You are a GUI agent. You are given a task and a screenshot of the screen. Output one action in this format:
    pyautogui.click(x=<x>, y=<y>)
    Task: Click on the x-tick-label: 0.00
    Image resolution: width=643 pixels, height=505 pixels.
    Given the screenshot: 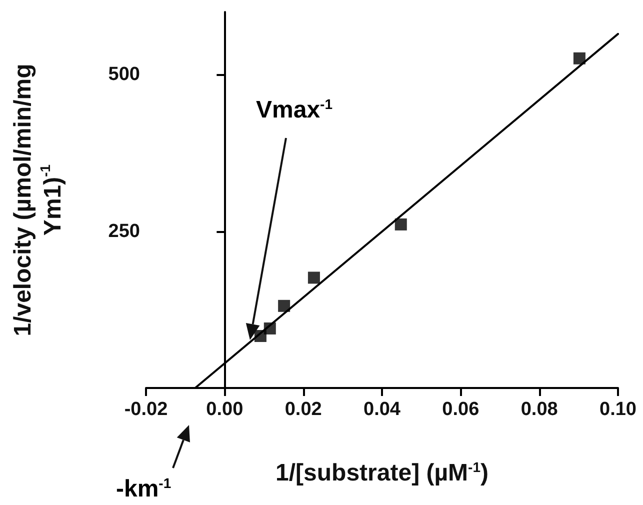 What is the action you would take?
    pyautogui.click(x=225, y=409)
    